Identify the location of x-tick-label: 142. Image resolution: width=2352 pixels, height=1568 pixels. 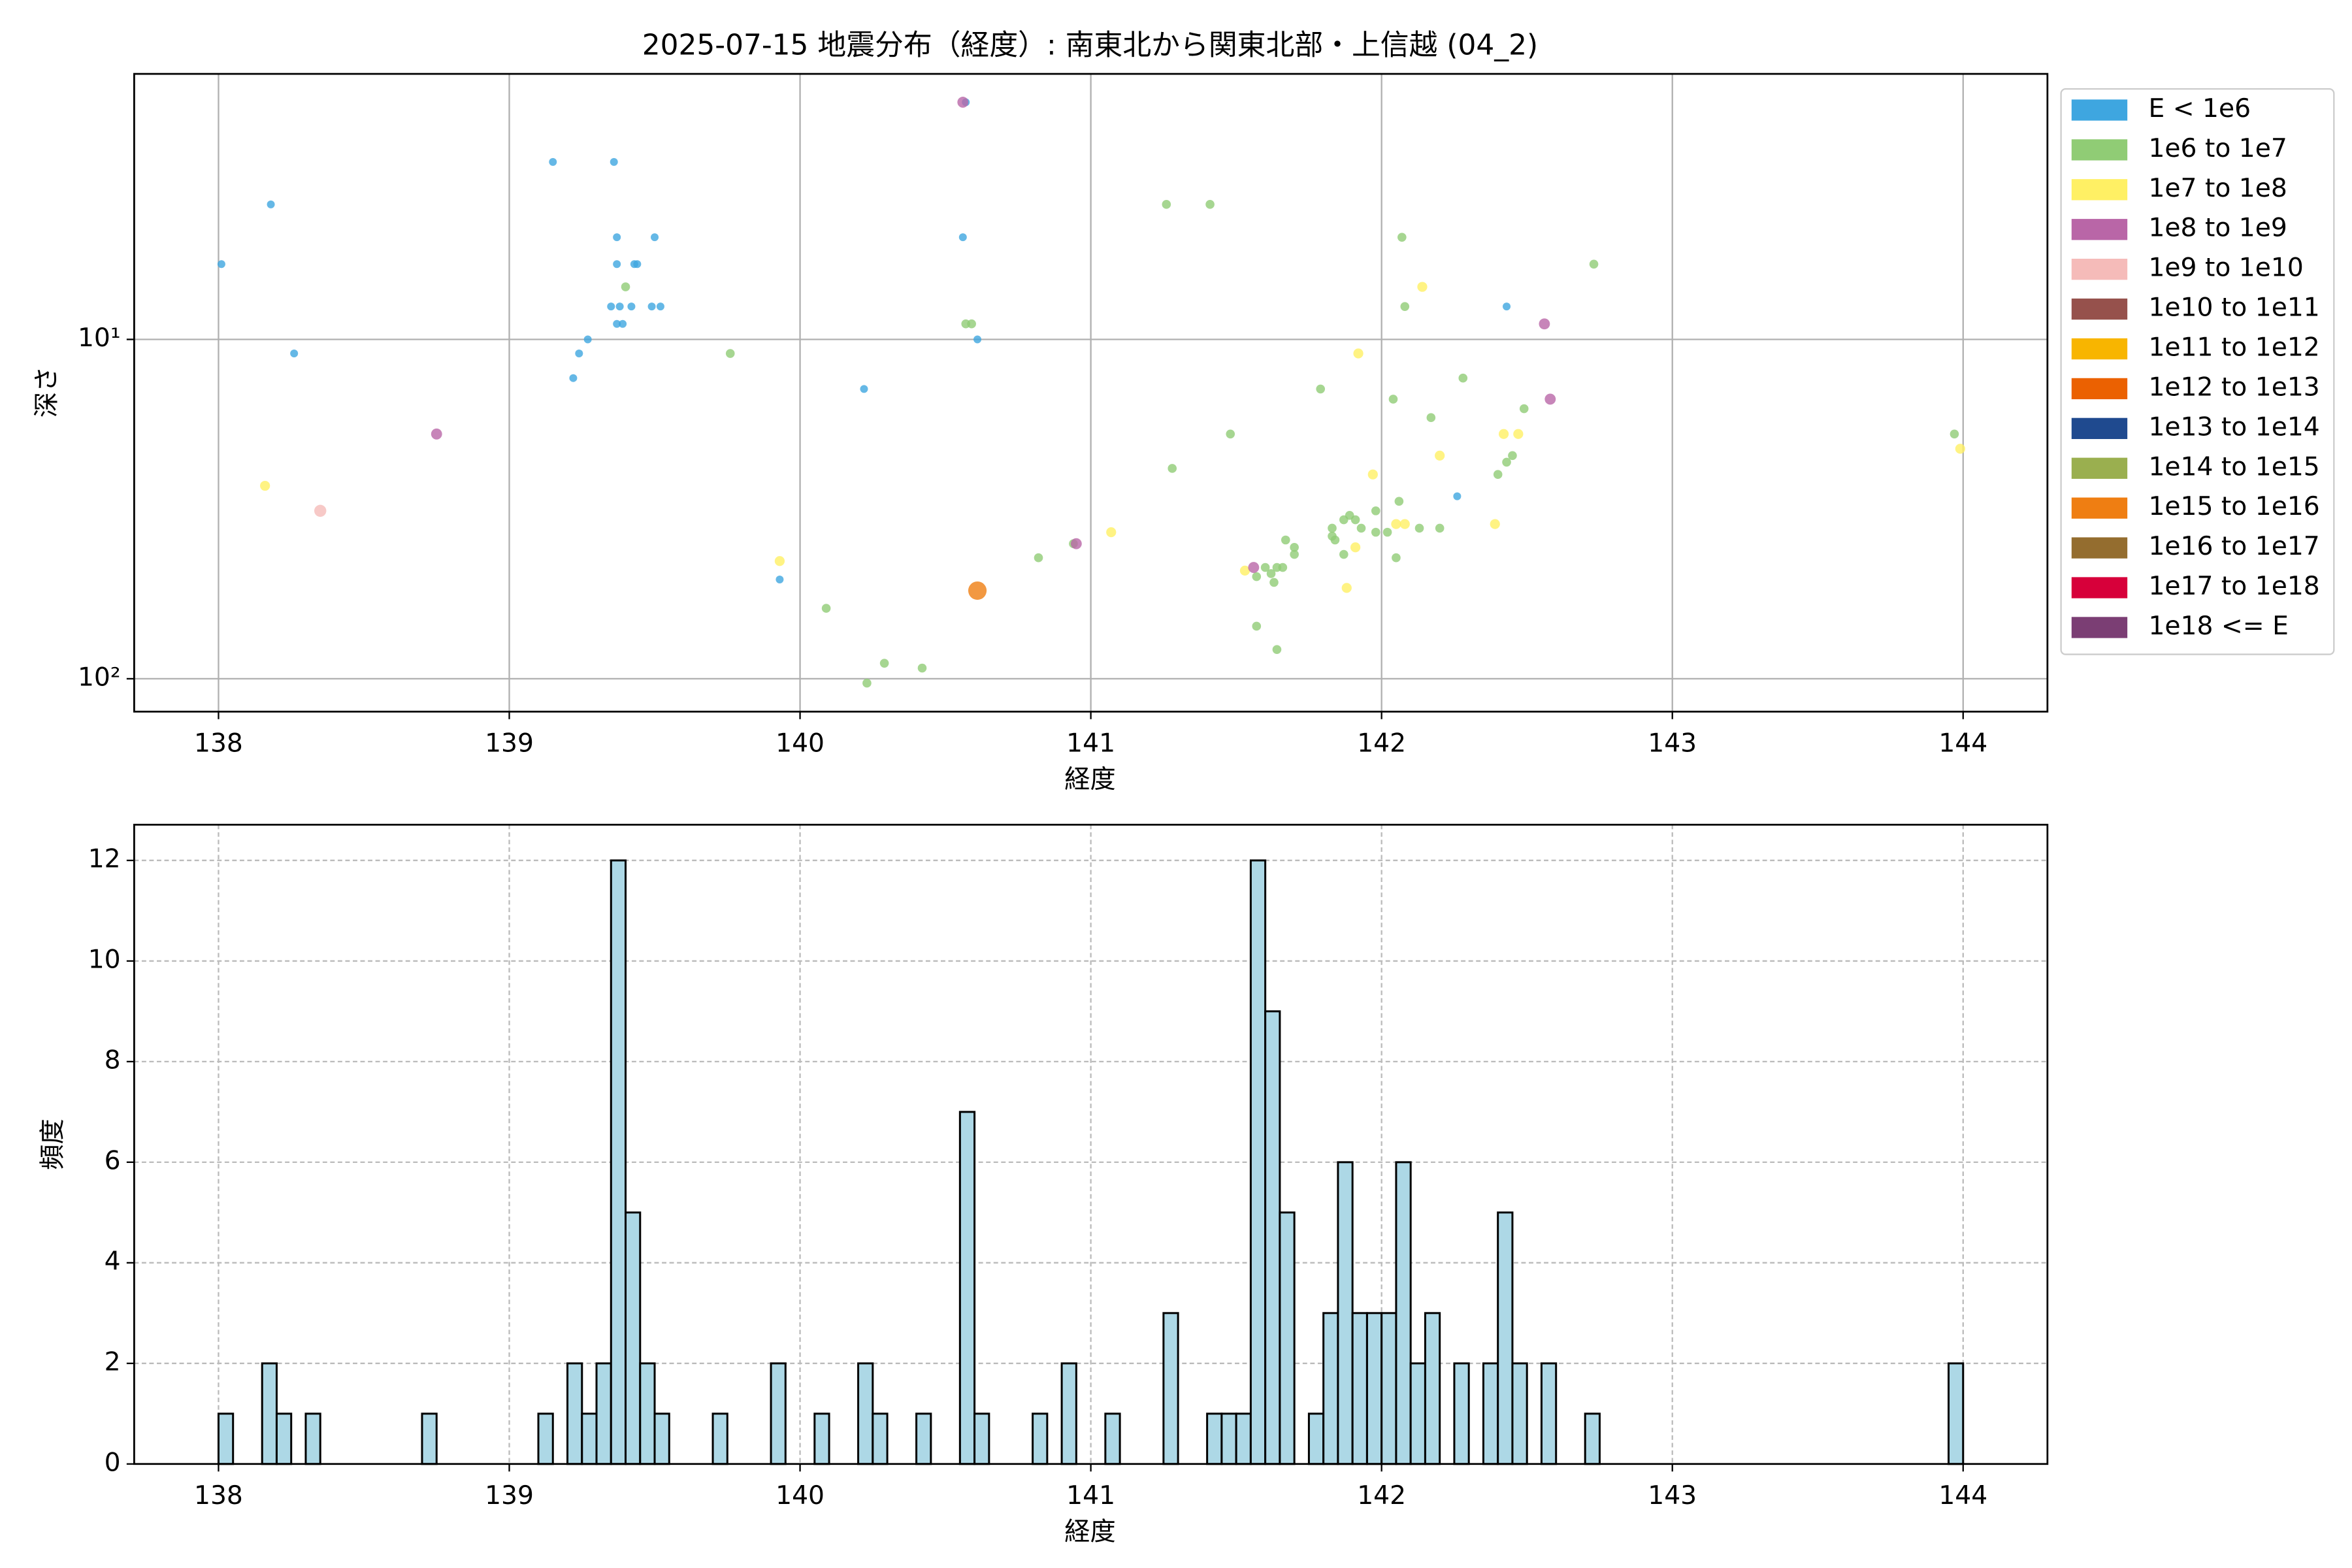
(1381, 1496).